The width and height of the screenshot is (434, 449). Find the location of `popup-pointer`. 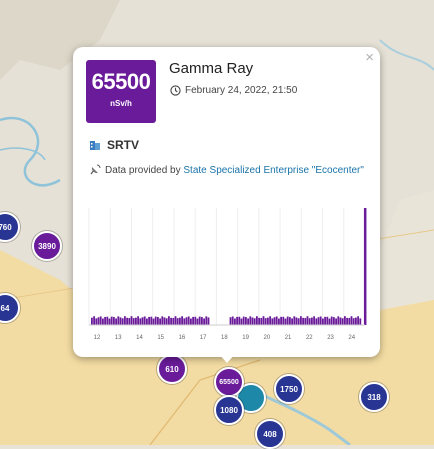

popup-pointer is located at coordinates (227, 358).